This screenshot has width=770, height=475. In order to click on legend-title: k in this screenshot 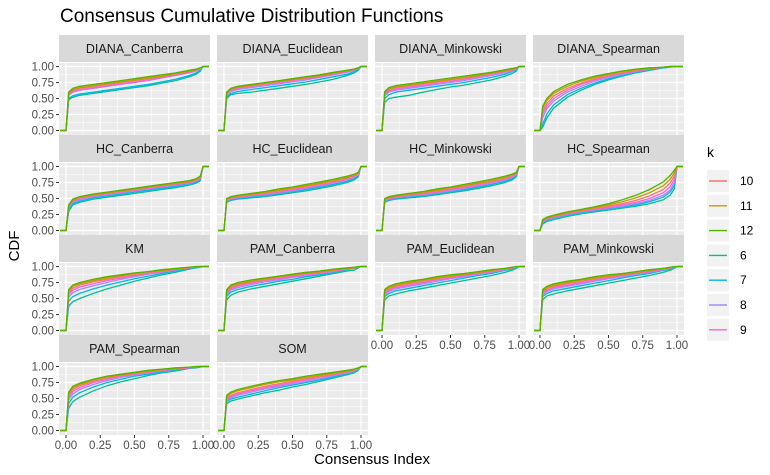, I will do `click(711, 152)`.